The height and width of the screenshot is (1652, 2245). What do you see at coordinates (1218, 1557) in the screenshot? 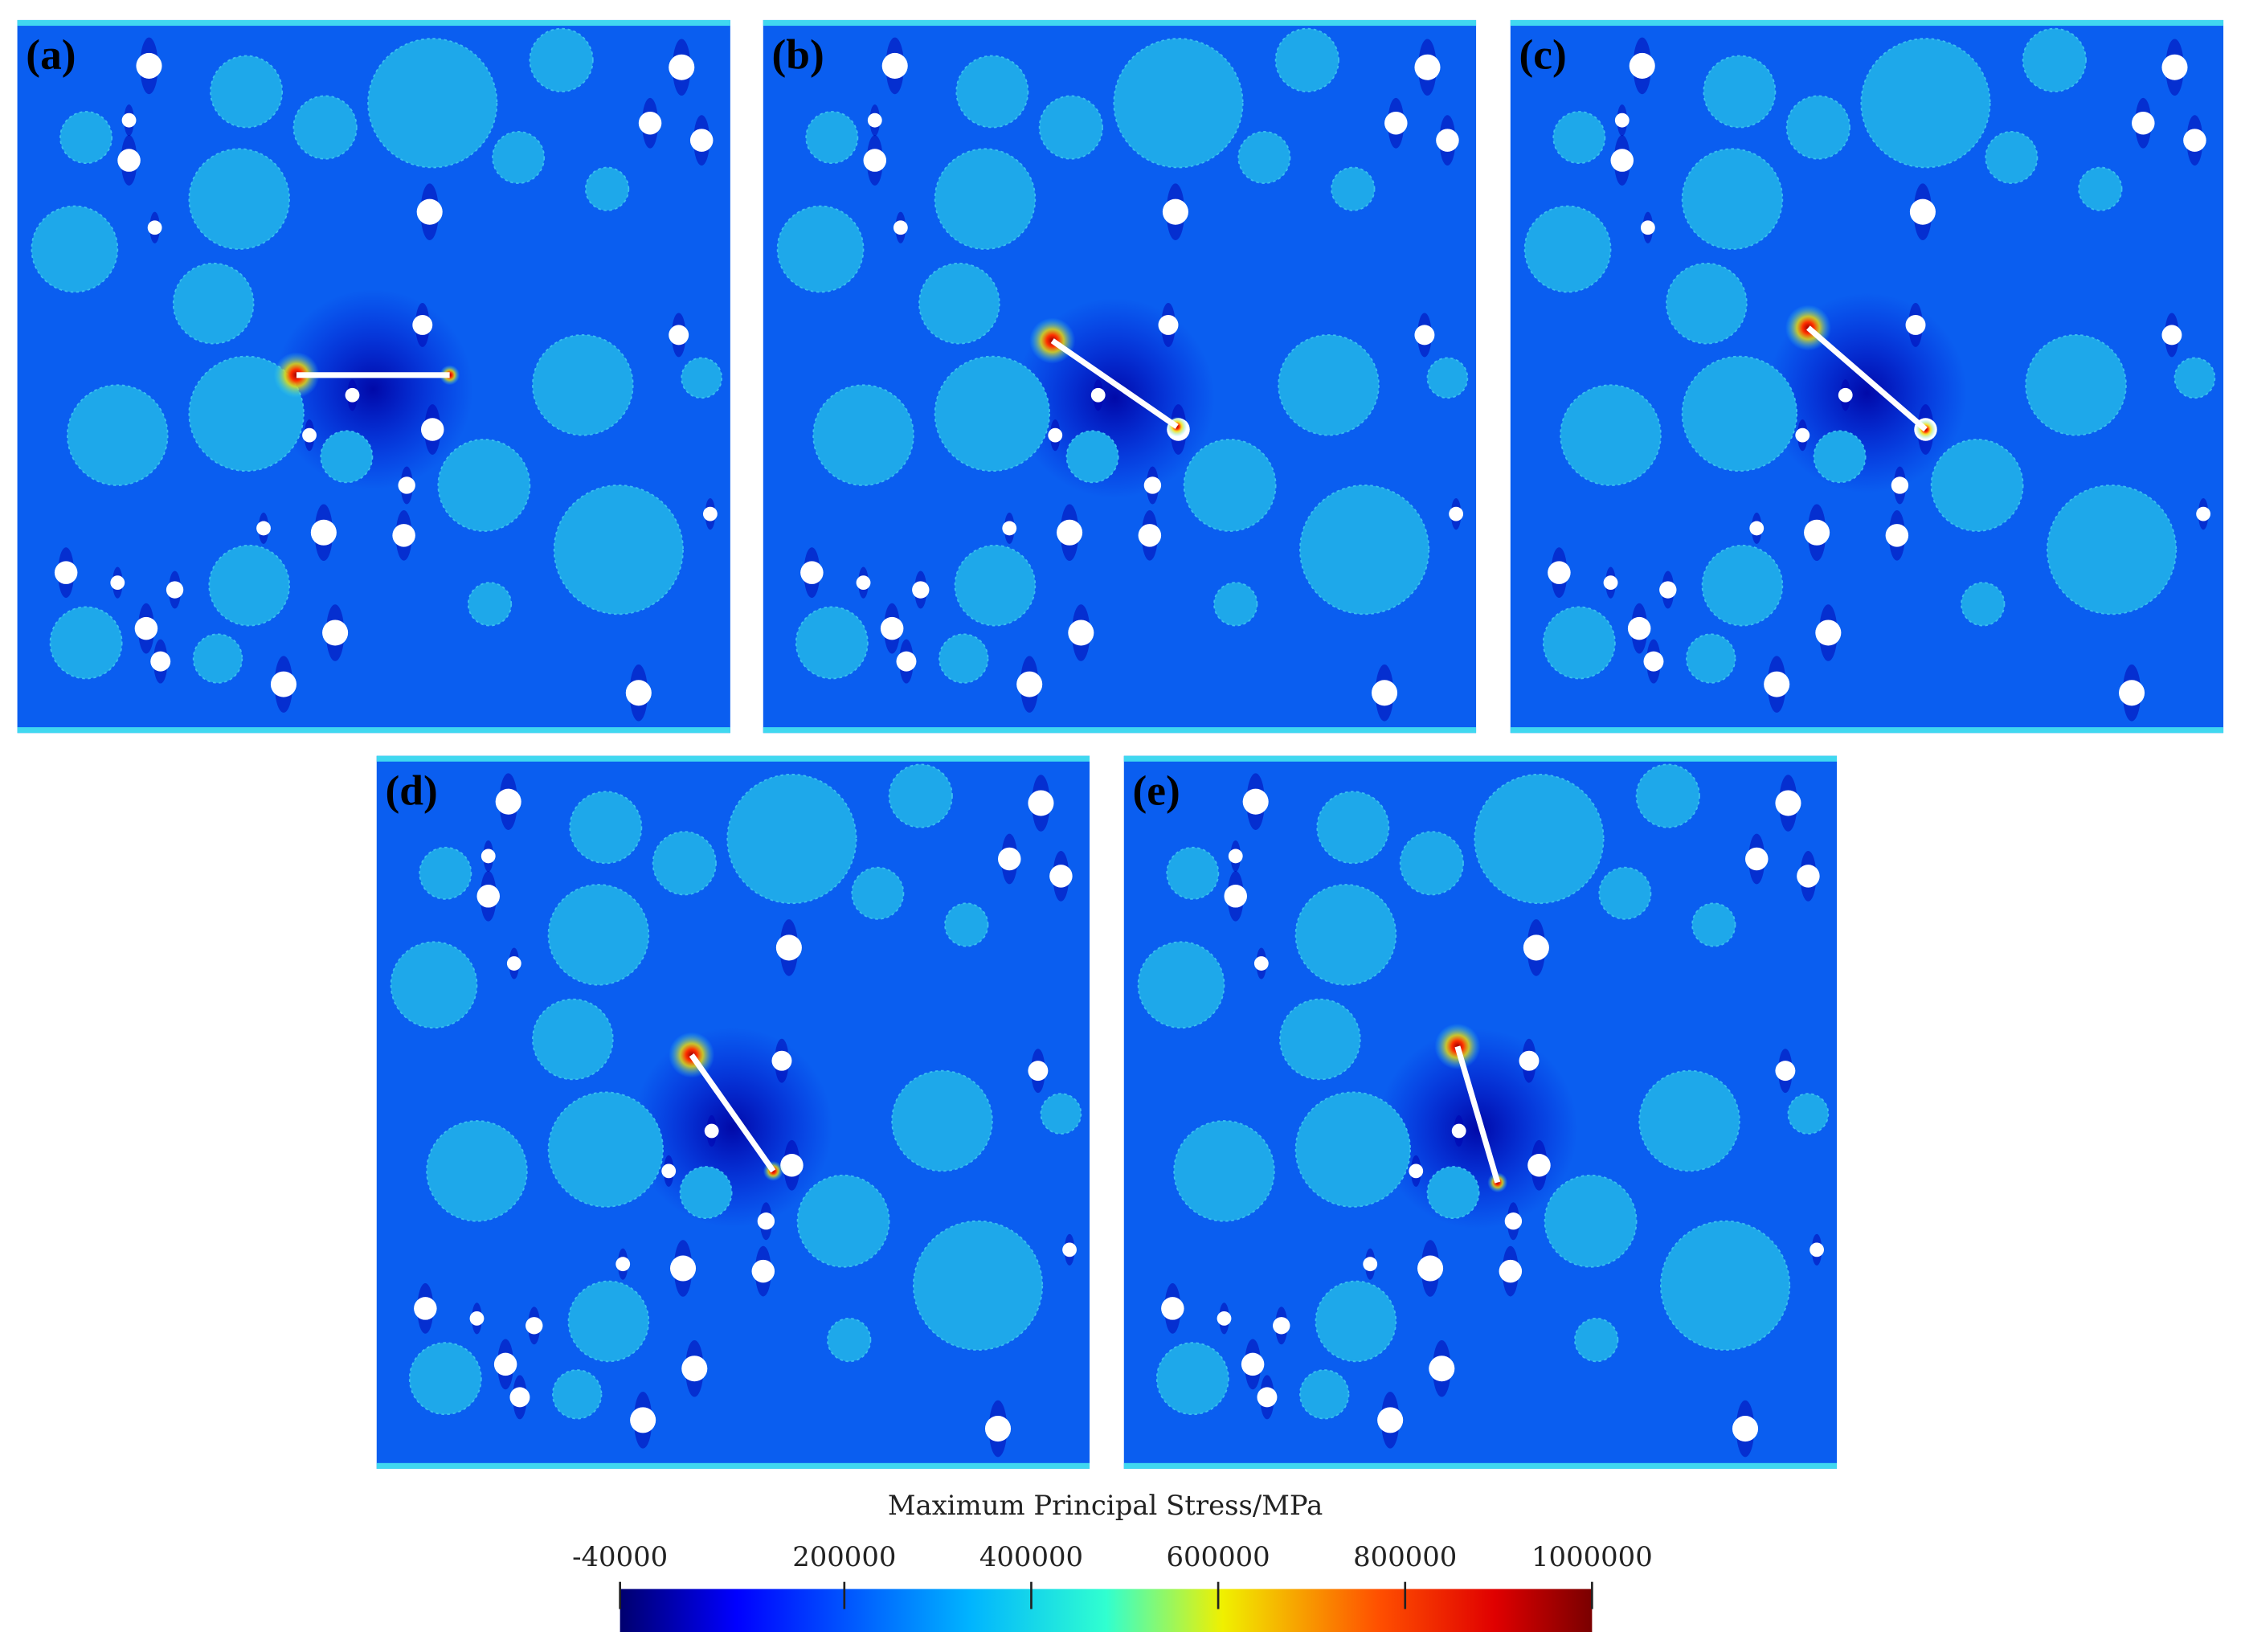
I see `colorbar-tick-label: 600000` at bounding box center [1218, 1557].